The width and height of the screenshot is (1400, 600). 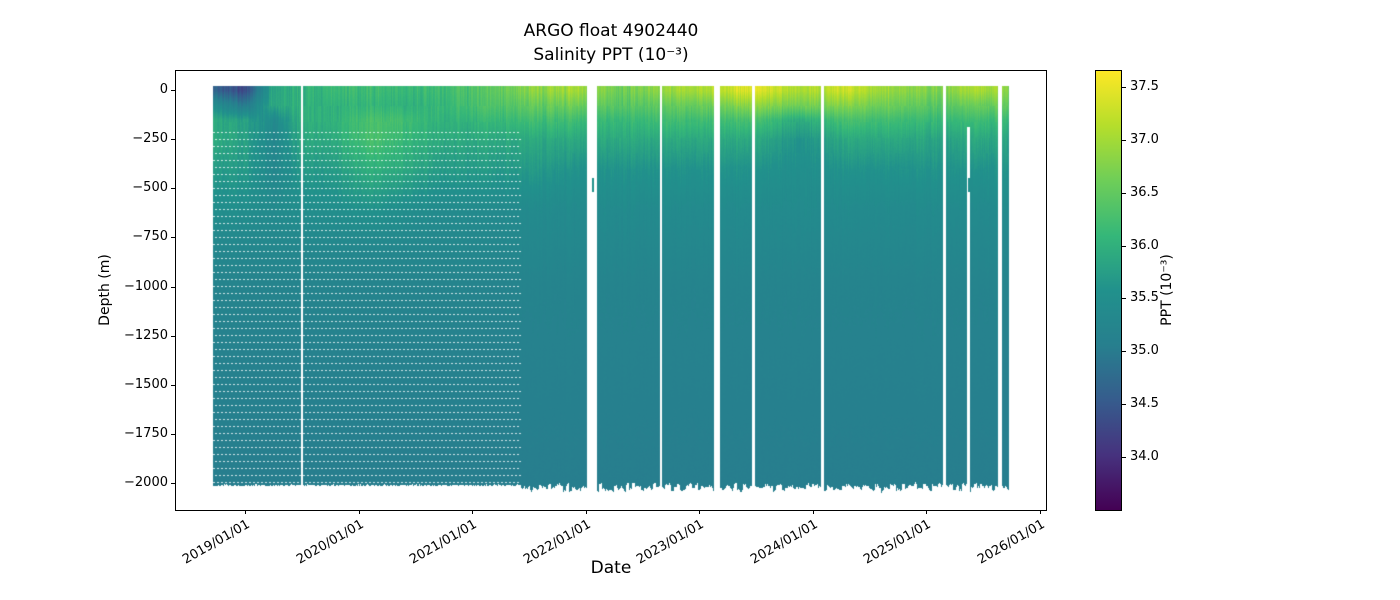 I want to click on colorbar-tick-label: 36.5, so click(x=1144, y=192).